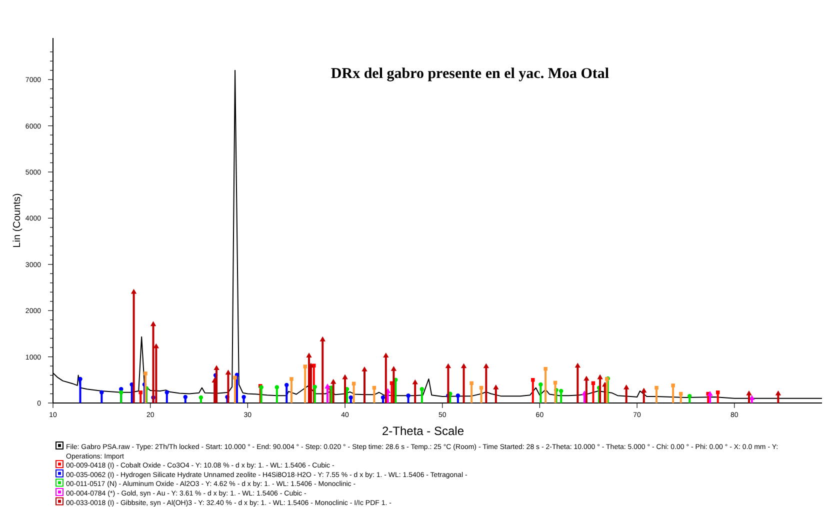 The height and width of the screenshot is (507, 824). What do you see at coordinates (17, 220) in the screenshot?
I see `y-axis-title: Lin (Counts)` at bounding box center [17, 220].